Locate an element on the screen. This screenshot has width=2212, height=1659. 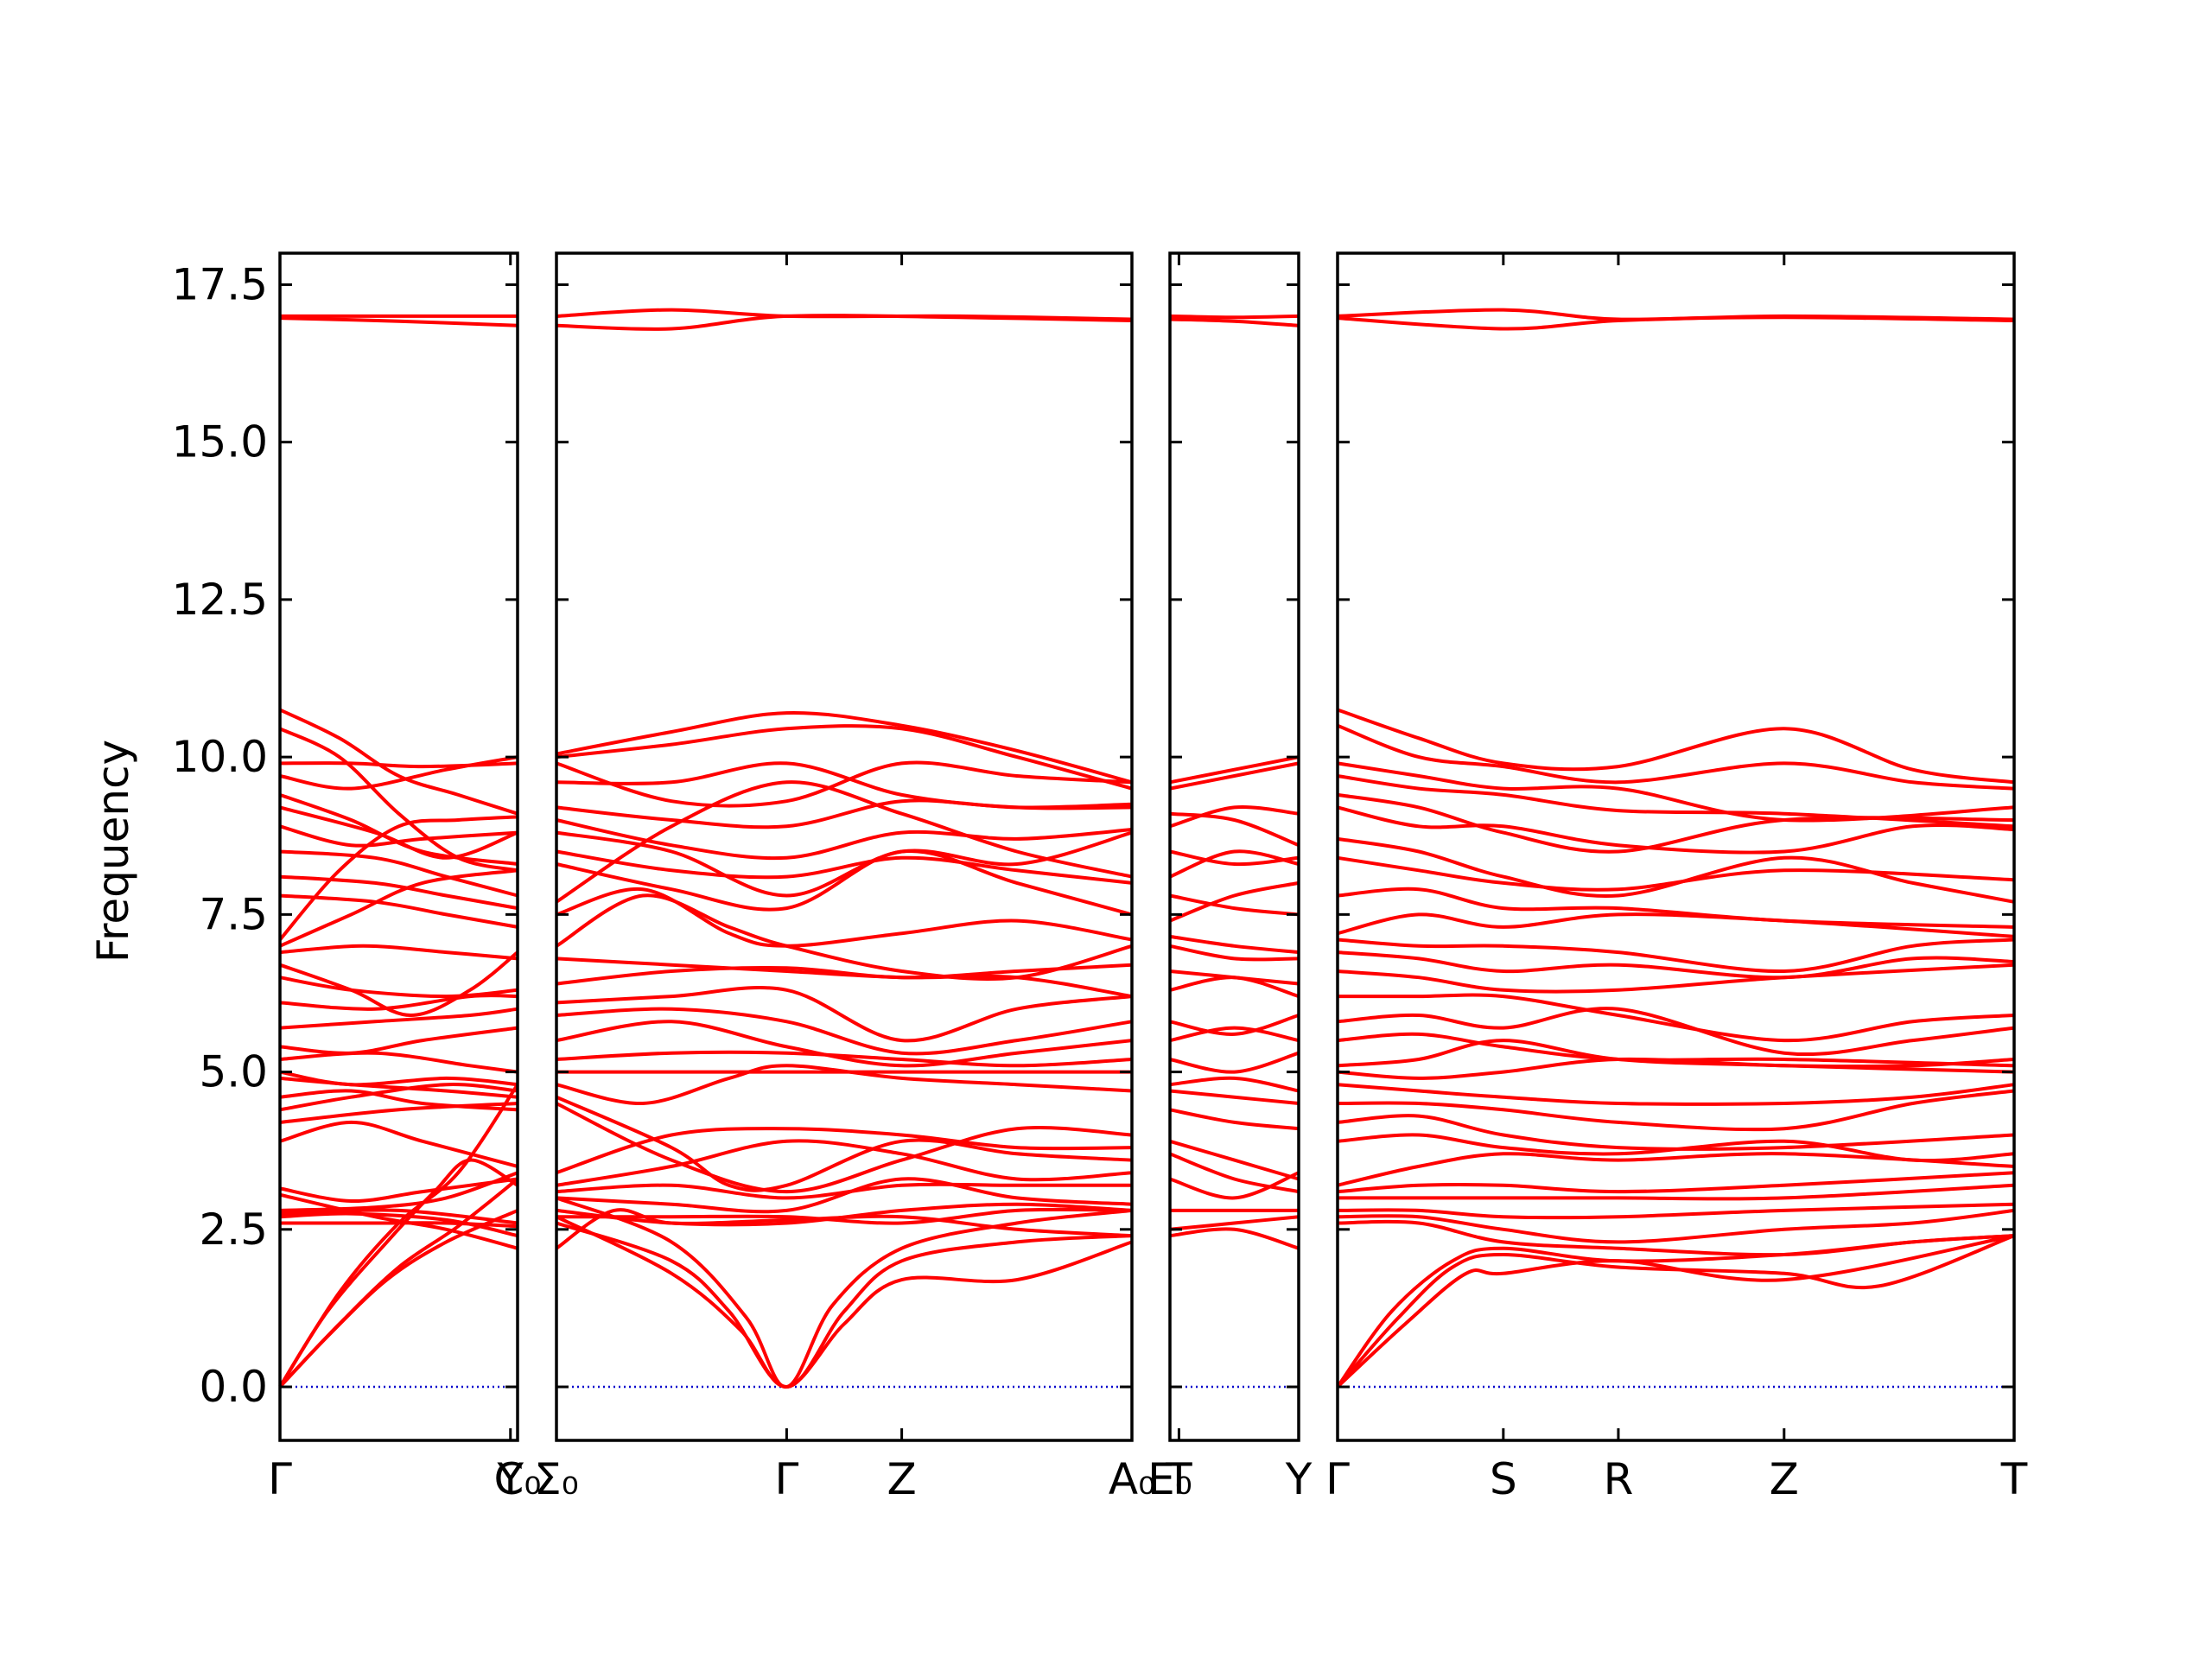
y-tick-label: 17.5 is located at coordinates (220, 284).